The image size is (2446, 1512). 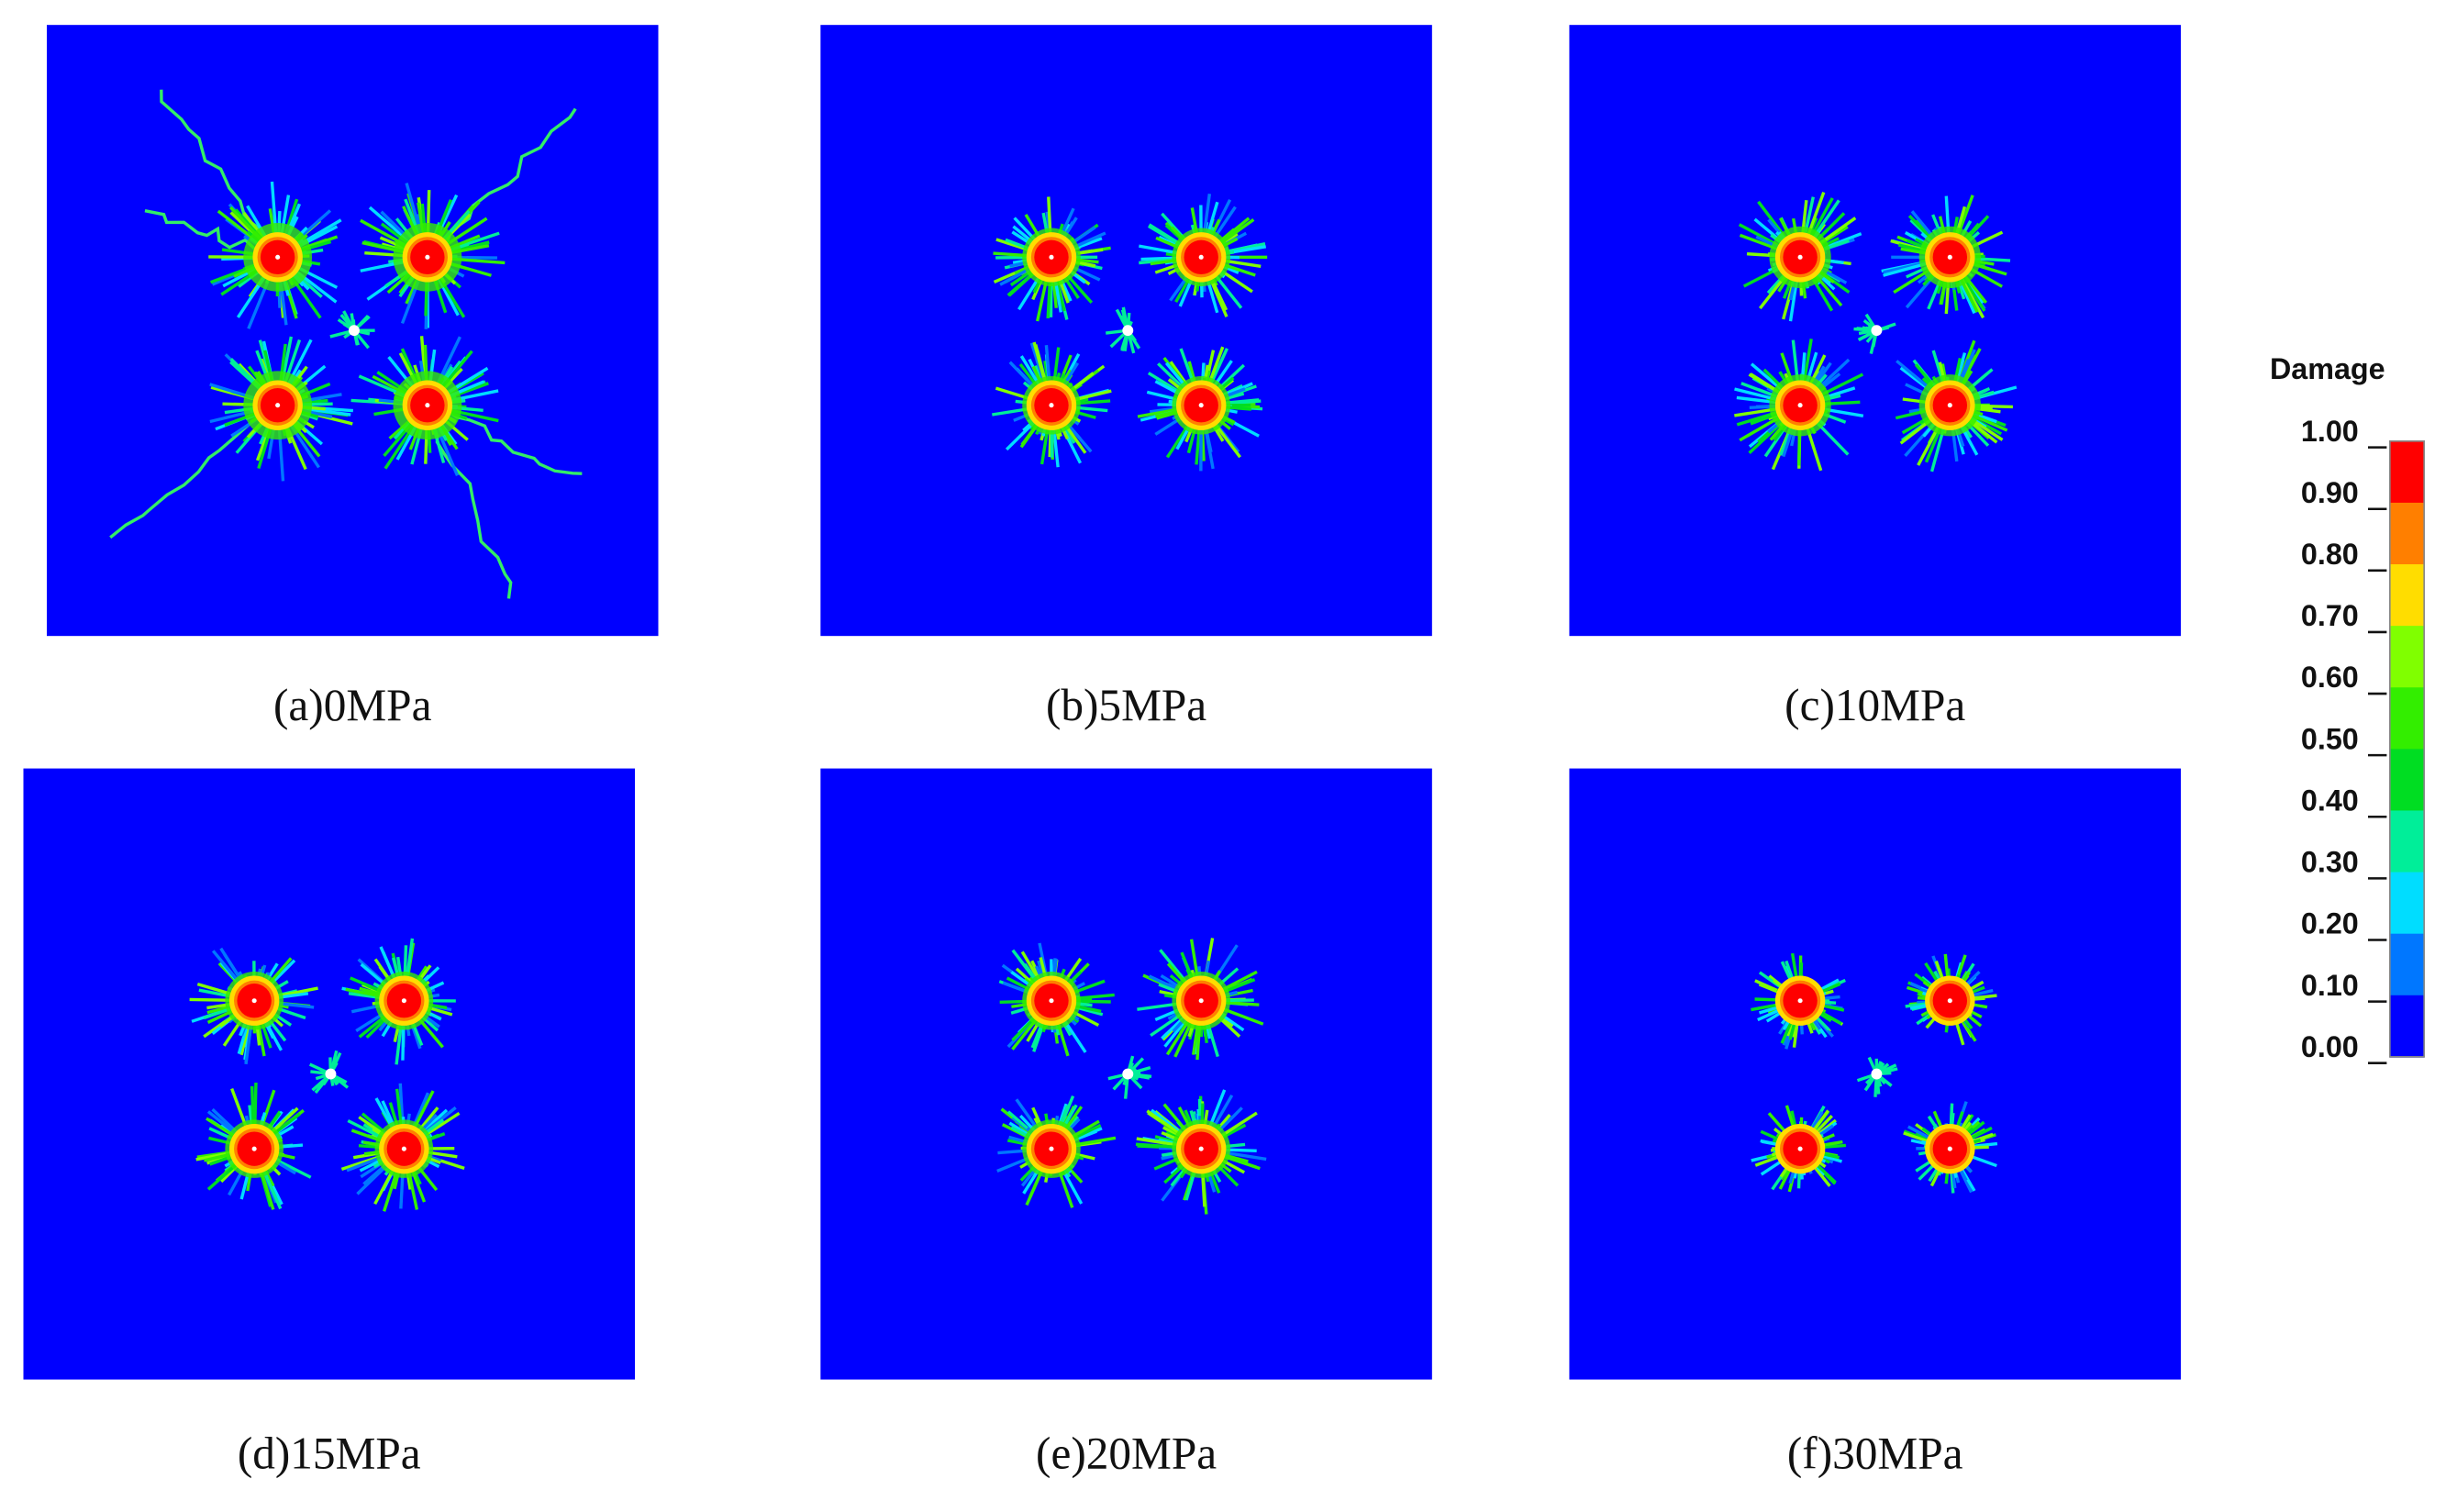 I want to click on colorbar-frame, so click(x=2407, y=749).